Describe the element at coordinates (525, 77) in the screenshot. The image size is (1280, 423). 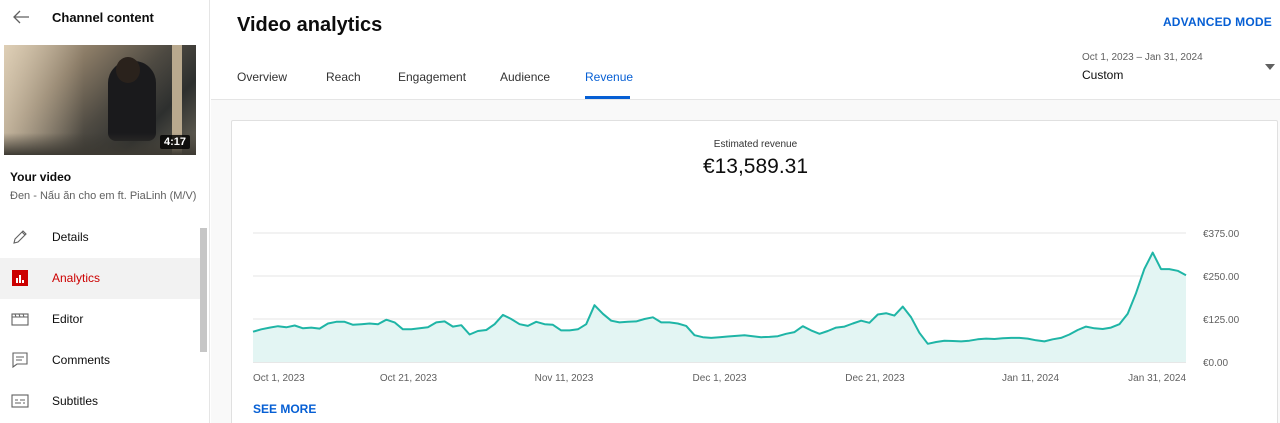
I see `tab-audience: Audience` at that location.